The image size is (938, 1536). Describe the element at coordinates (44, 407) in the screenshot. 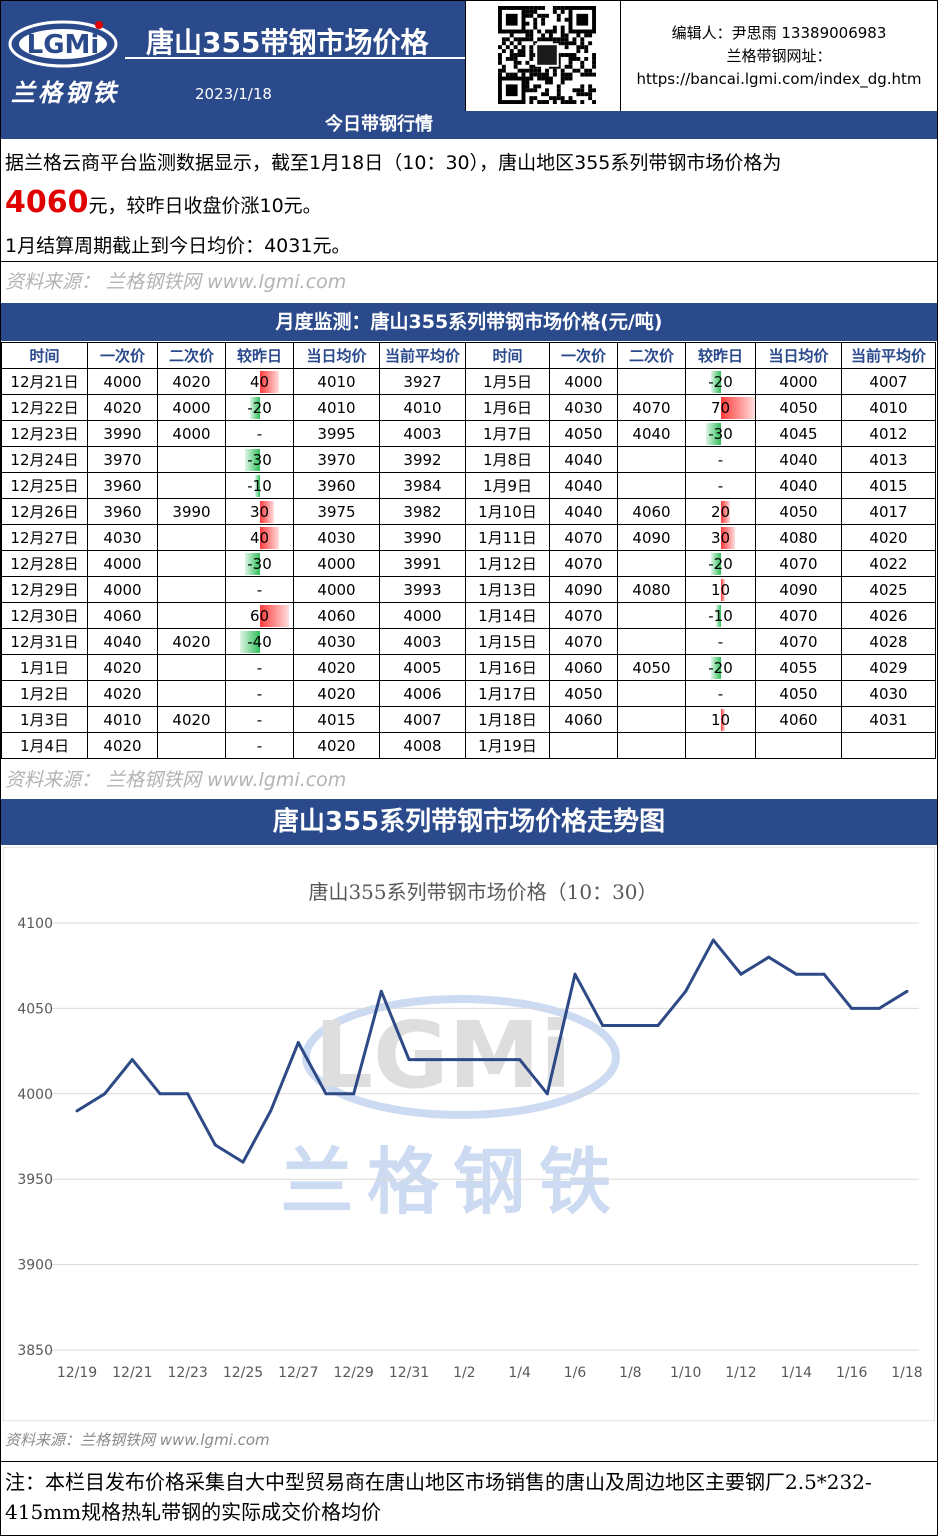

I see `date-cell: 12月22日` at that location.